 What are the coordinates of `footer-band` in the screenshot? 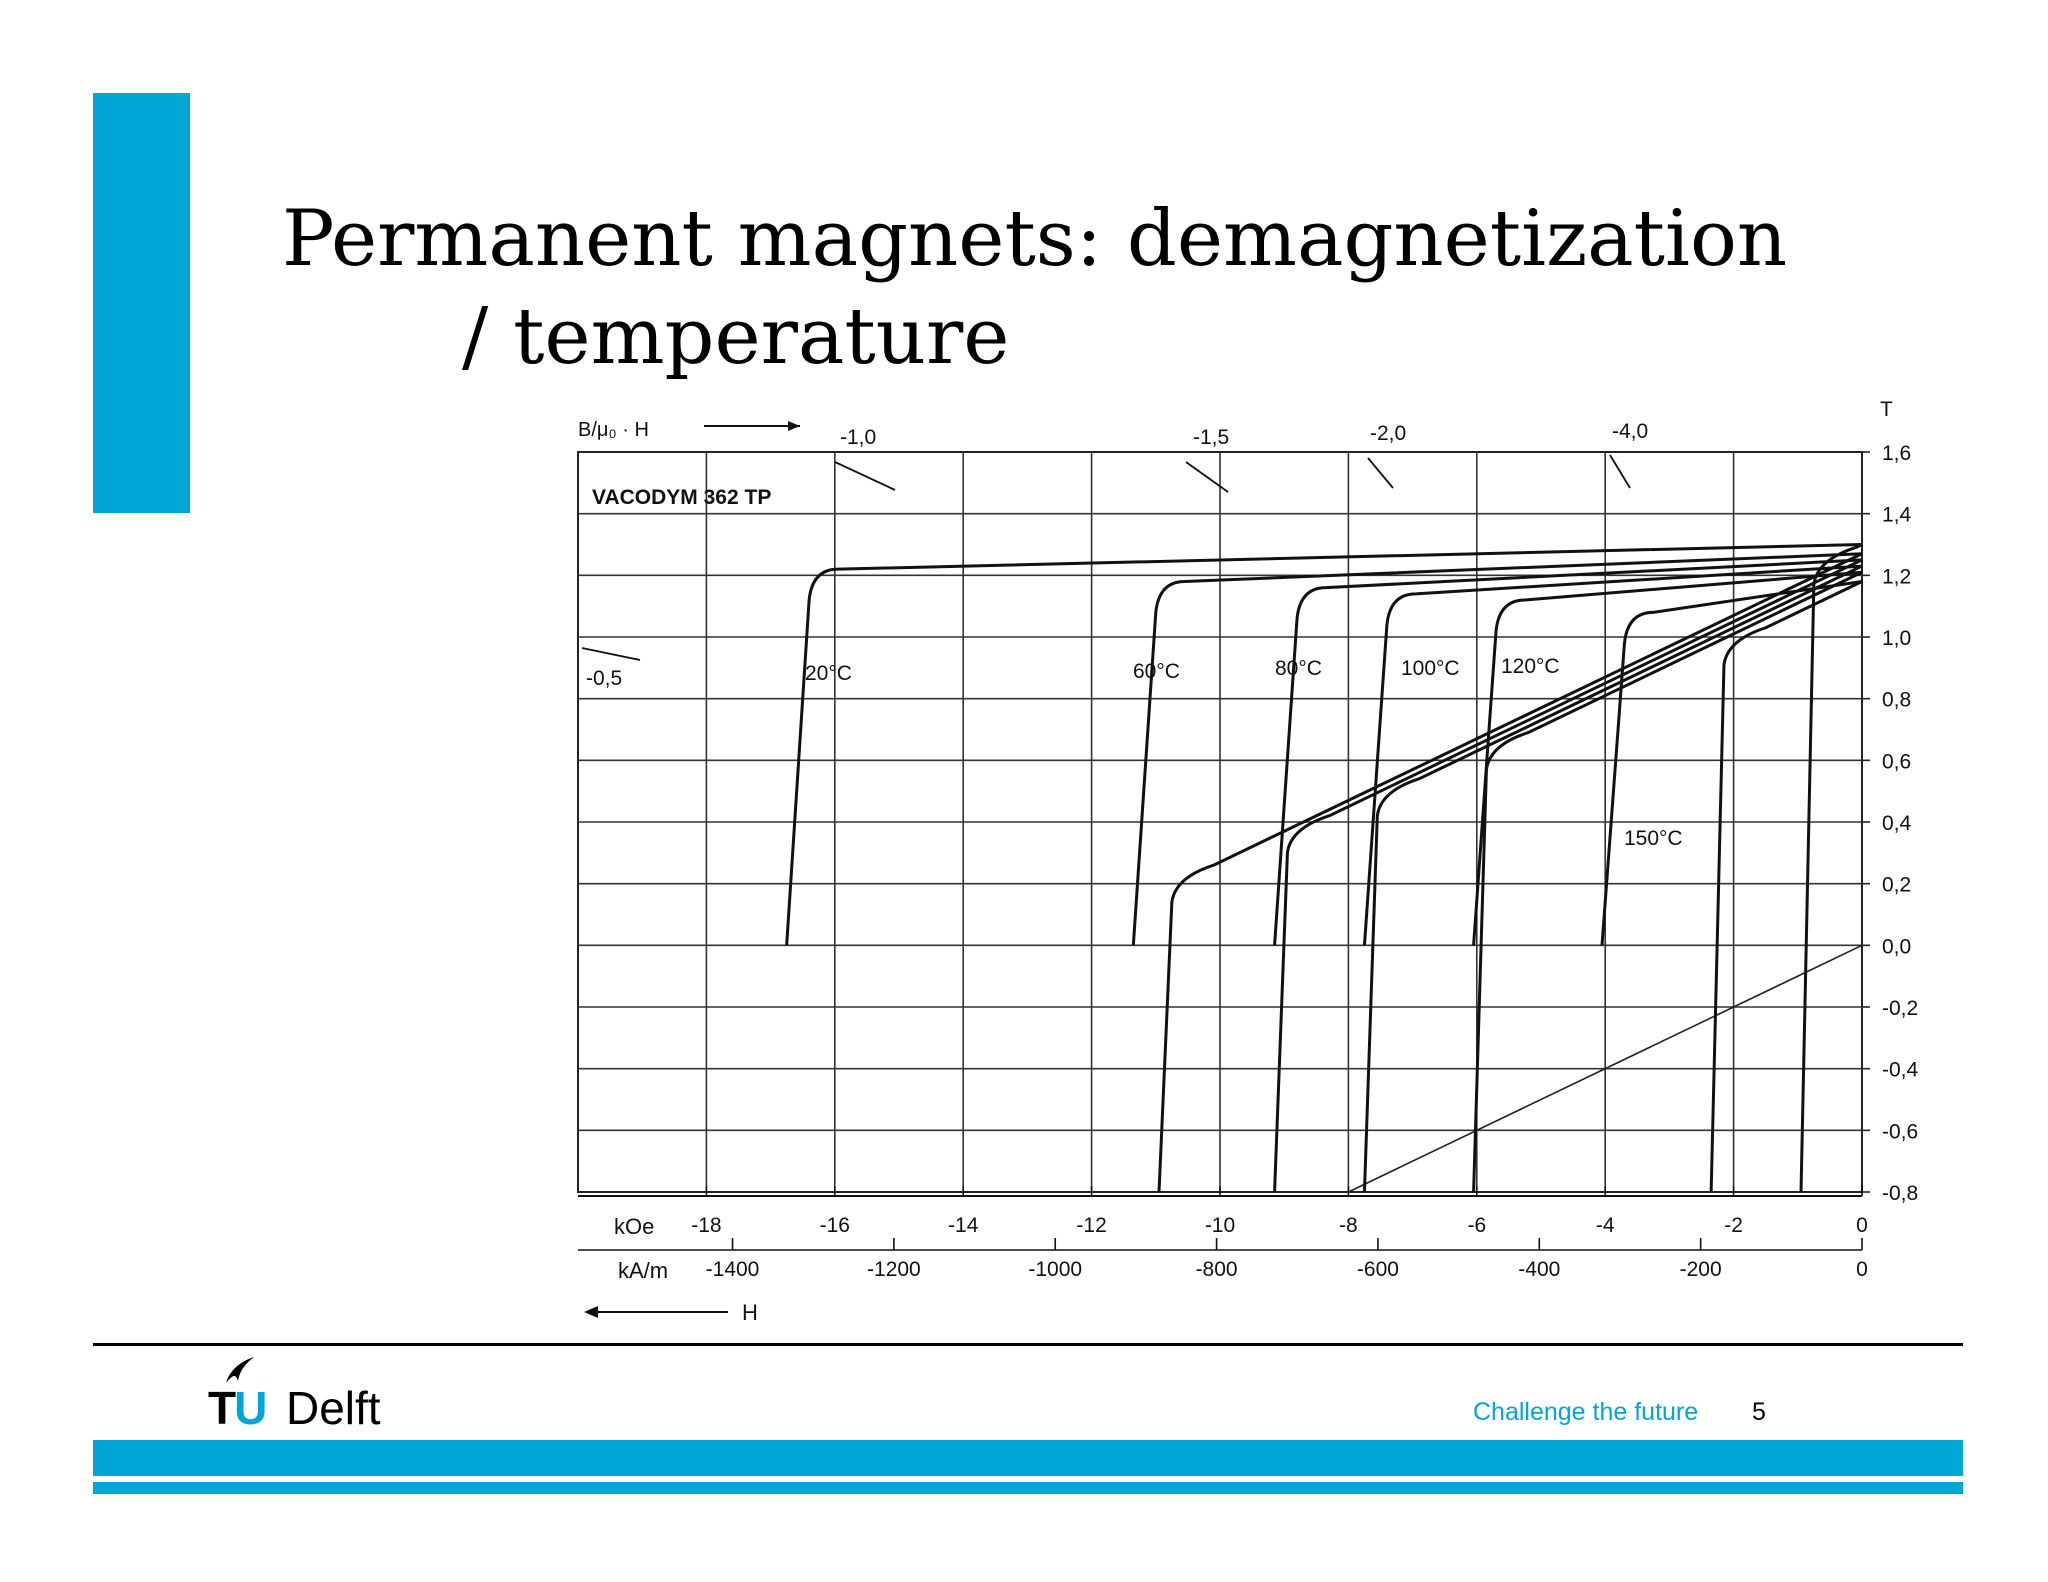 It's located at (1028, 1458).